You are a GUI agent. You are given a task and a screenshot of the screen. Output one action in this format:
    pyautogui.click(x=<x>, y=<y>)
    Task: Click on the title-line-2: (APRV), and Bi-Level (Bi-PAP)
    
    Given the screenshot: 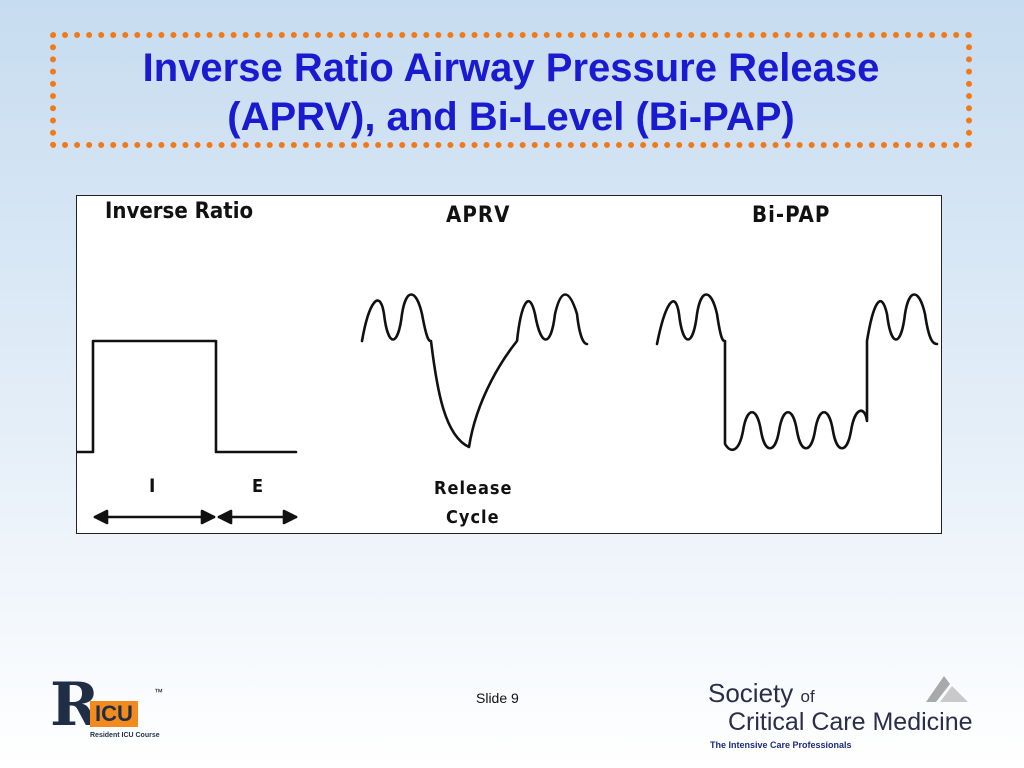 What is the action you would take?
    pyautogui.click(x=511, y=117)
    